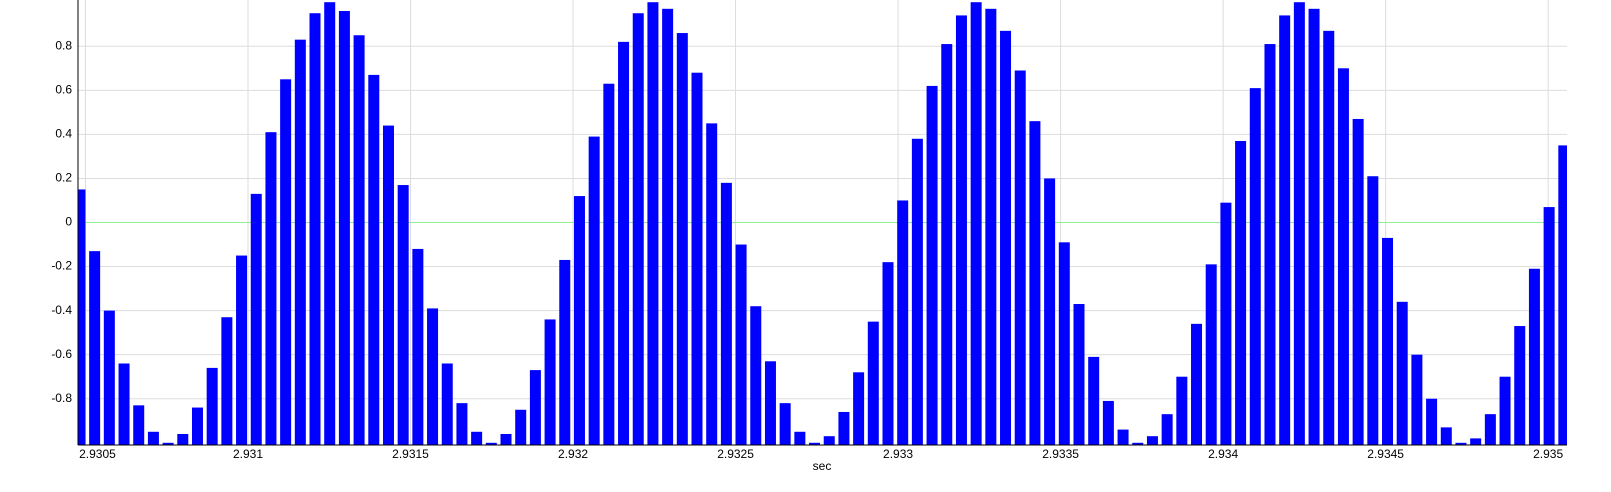  What do you see at coordinates (61, 310) in the screenshot?
I see `y-tick-label: -0.4` at bounding box center [61, 310].